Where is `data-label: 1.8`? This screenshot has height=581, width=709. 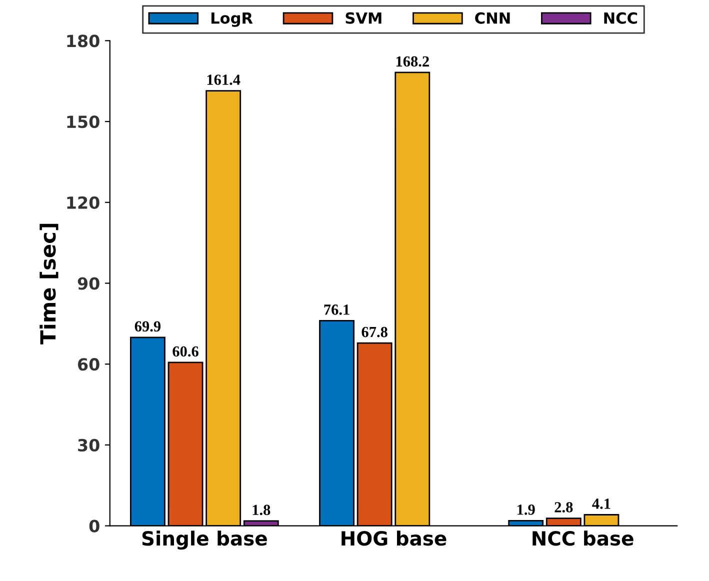 data-label: 1.8 is located at coordinates (261, 510).